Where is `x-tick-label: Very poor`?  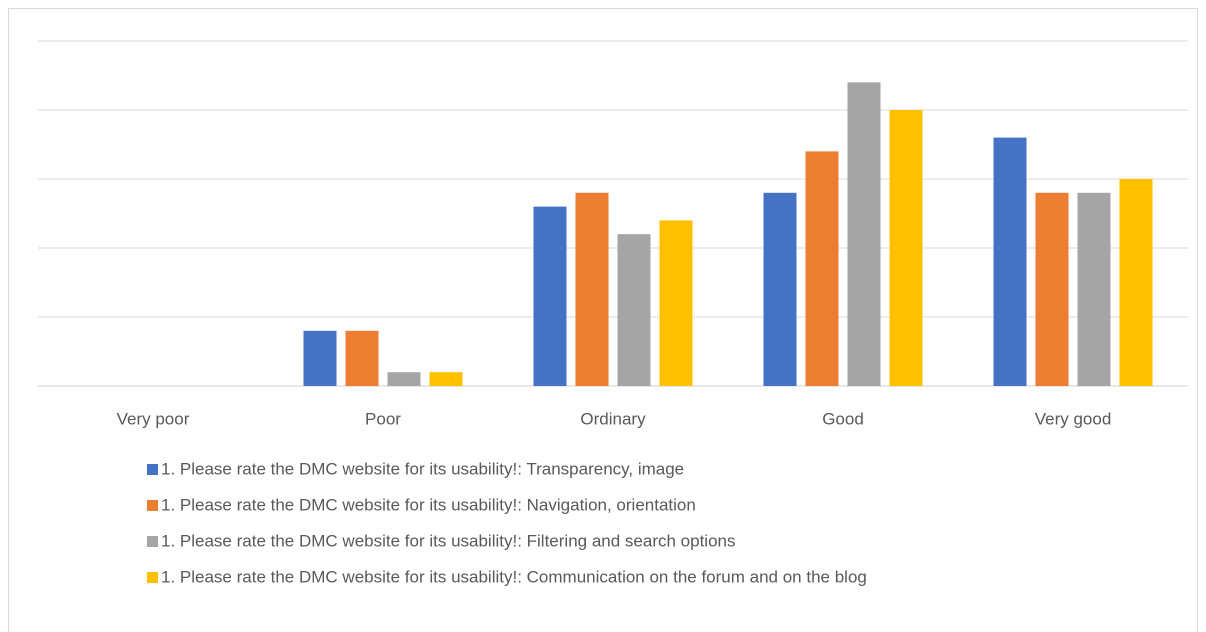 x-tick-label: Very poor is located at coordinates (153, 418).